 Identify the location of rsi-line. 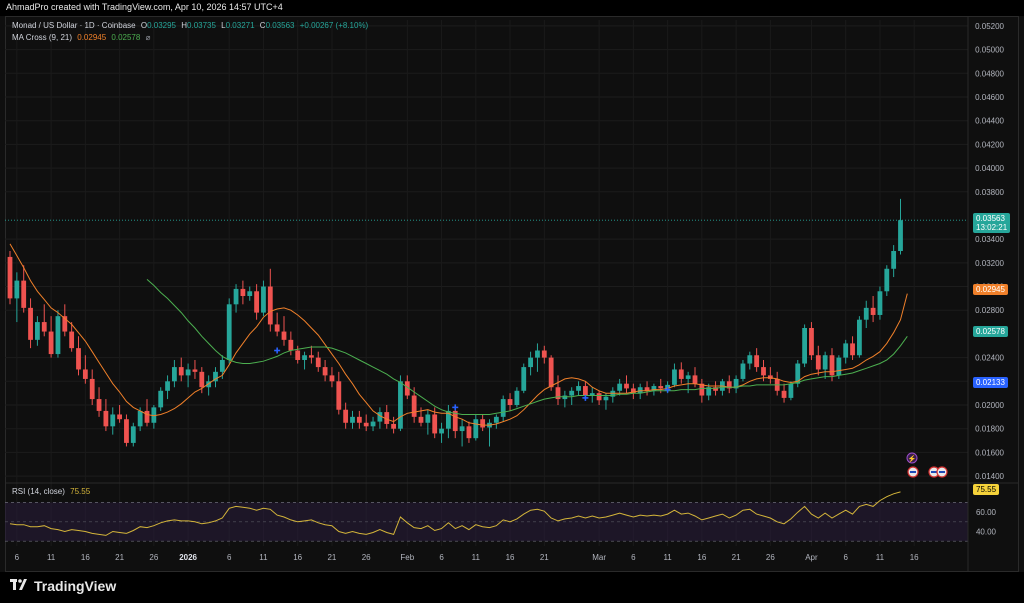
(455, 513).